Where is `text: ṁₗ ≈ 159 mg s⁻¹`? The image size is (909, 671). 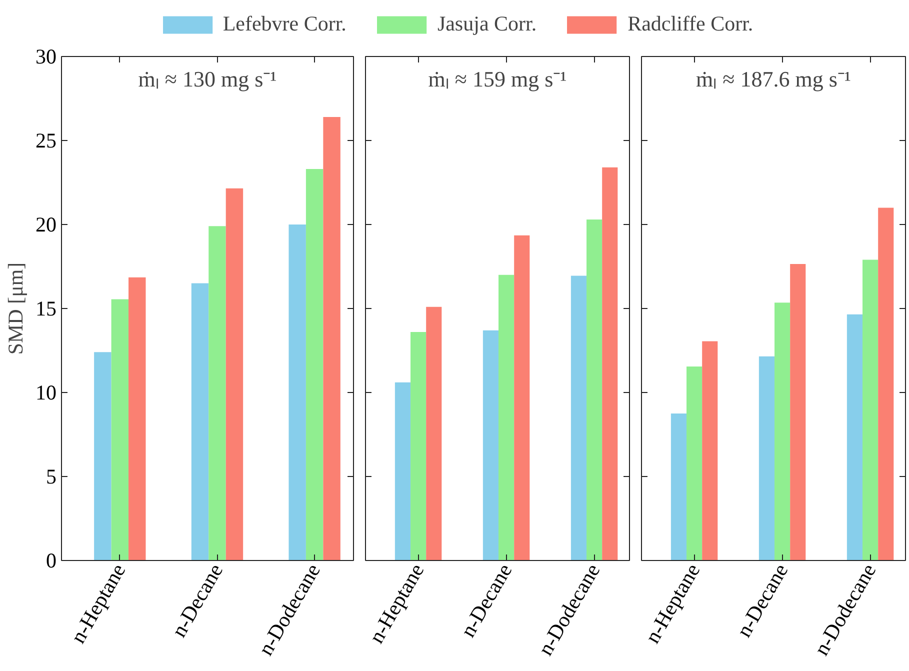
text: ṁₗ ≈ 159 mg s⁻¹ is located at coordinates (497, 79).